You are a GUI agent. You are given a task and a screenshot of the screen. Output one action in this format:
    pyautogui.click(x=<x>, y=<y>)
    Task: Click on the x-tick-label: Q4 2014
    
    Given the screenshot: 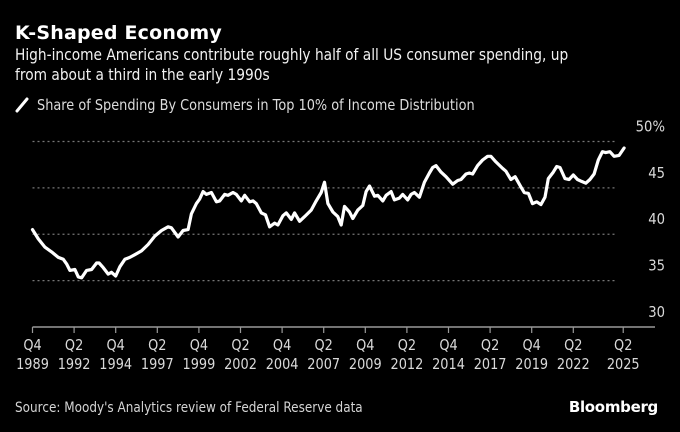 What is the action you would take?
    pyautogui.click(x=448, y=355)
    